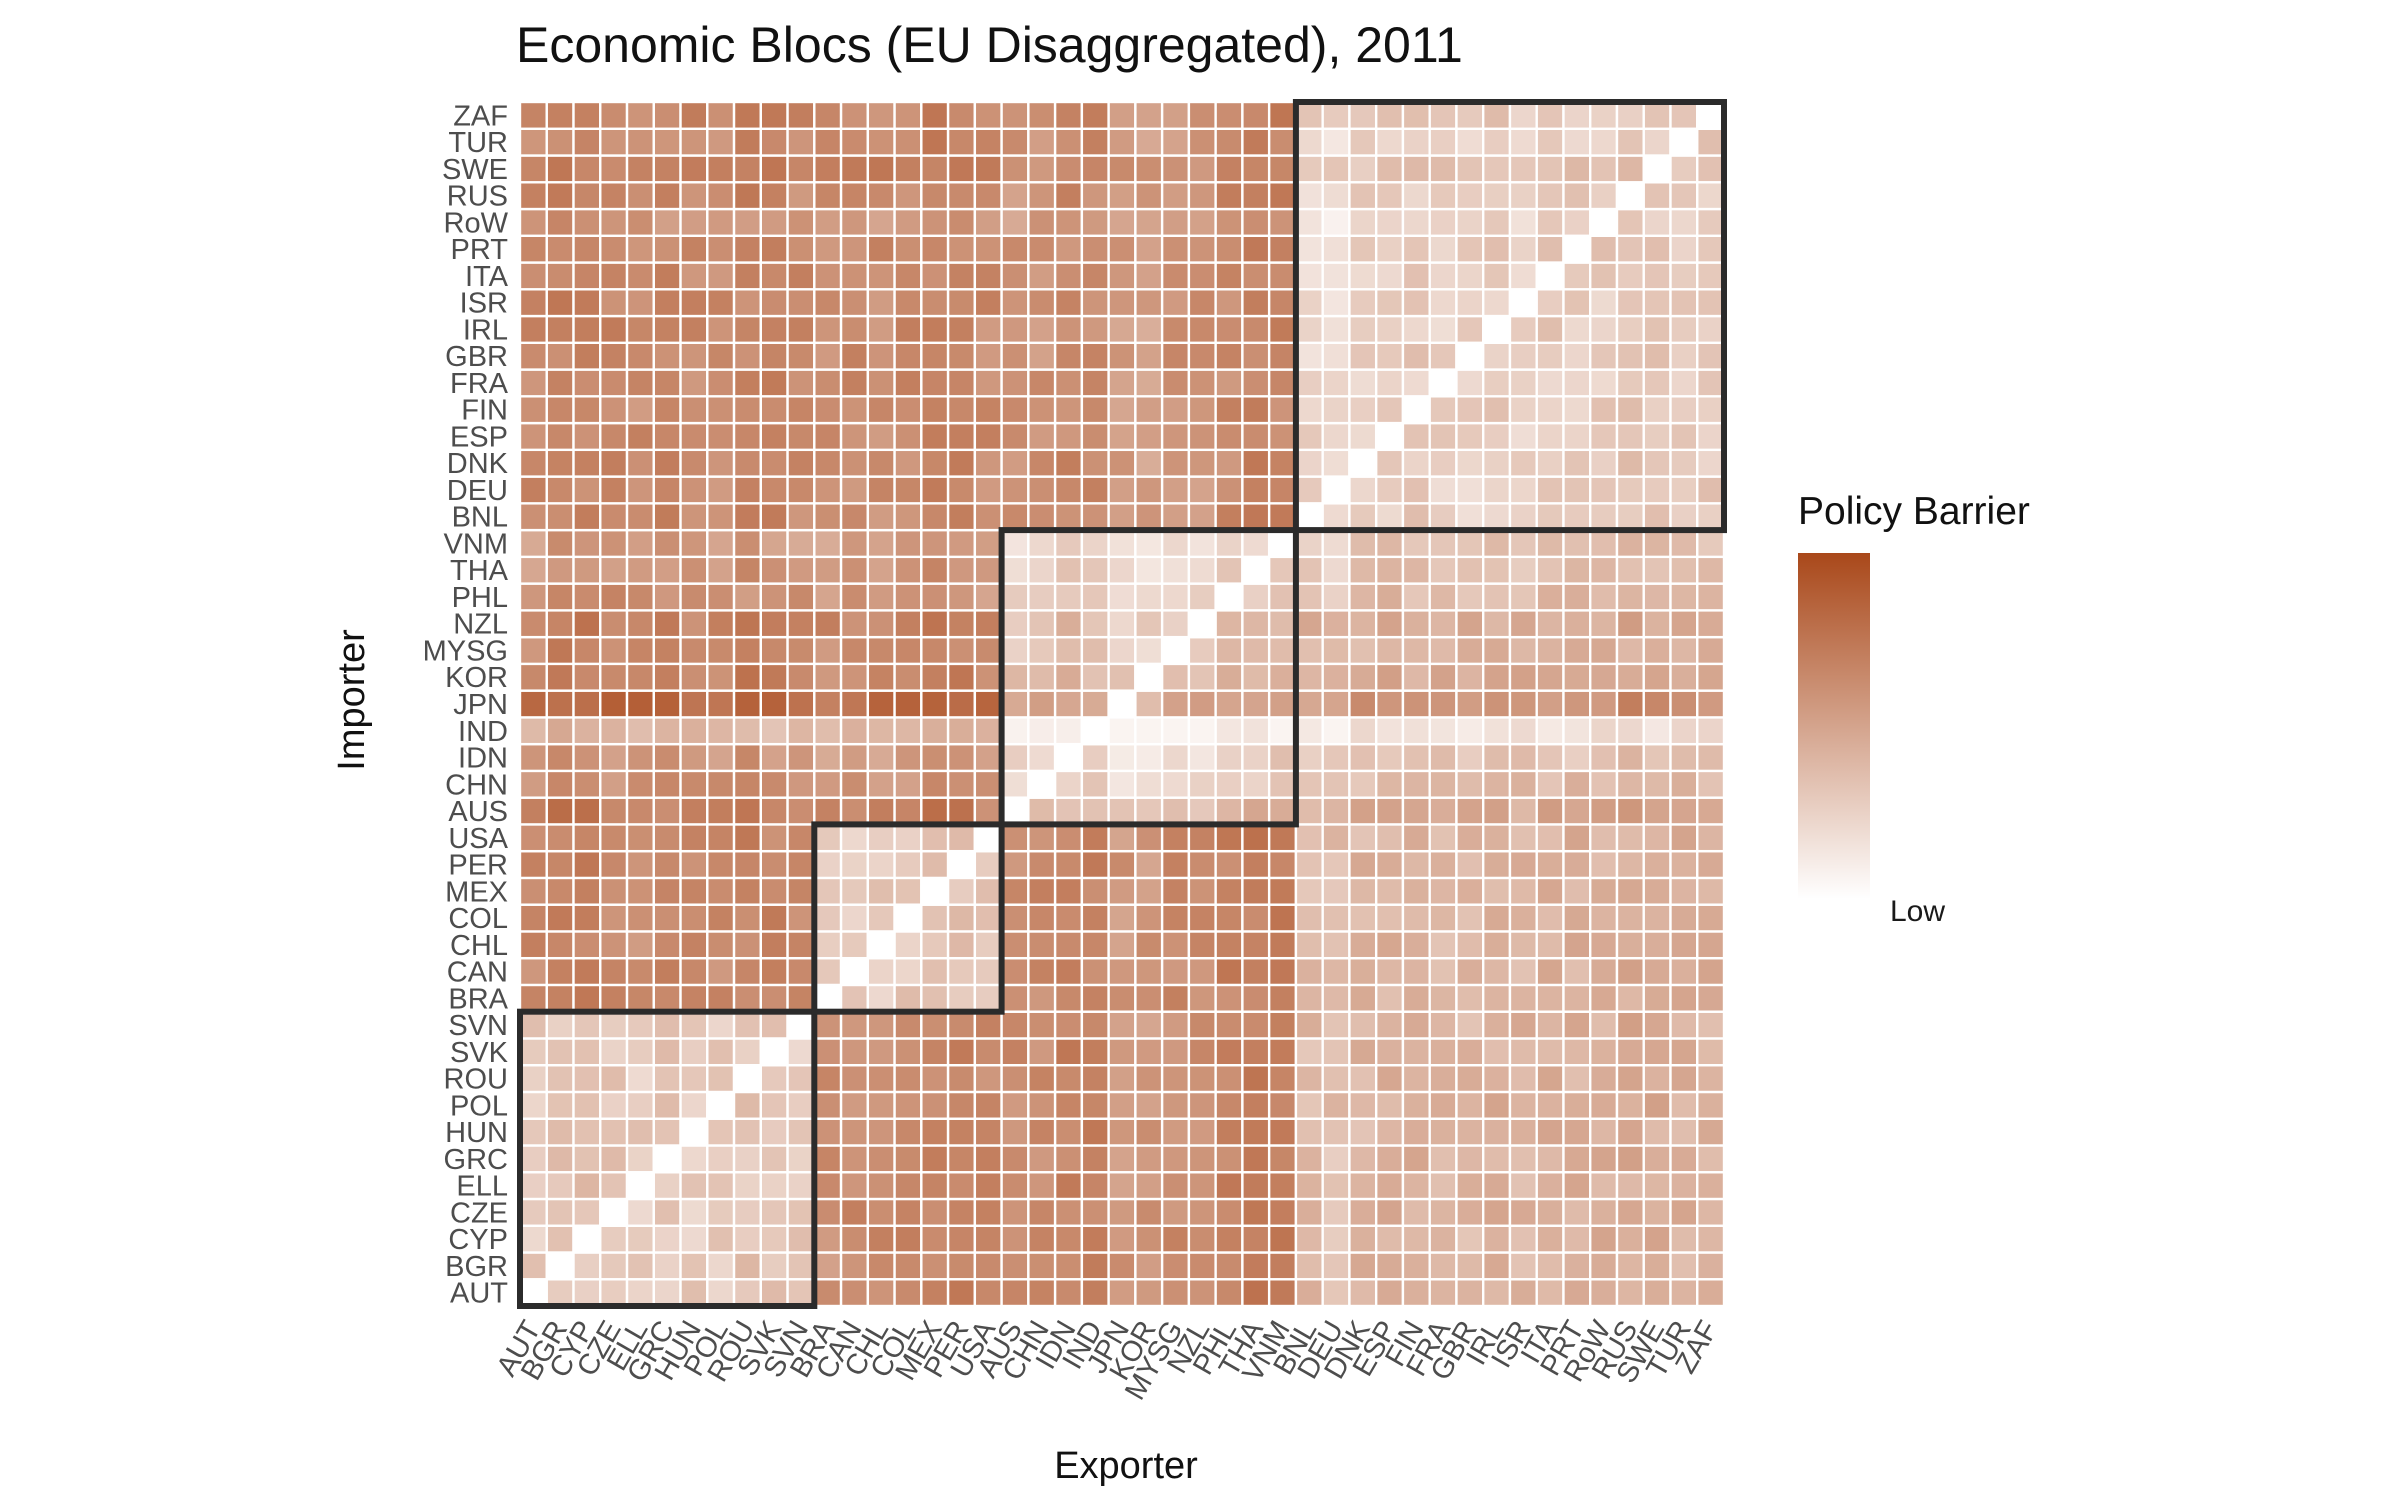 This screenshot has width=2400, height=1500. I want to click on y-tick-label: ITA, so click(487, 277).